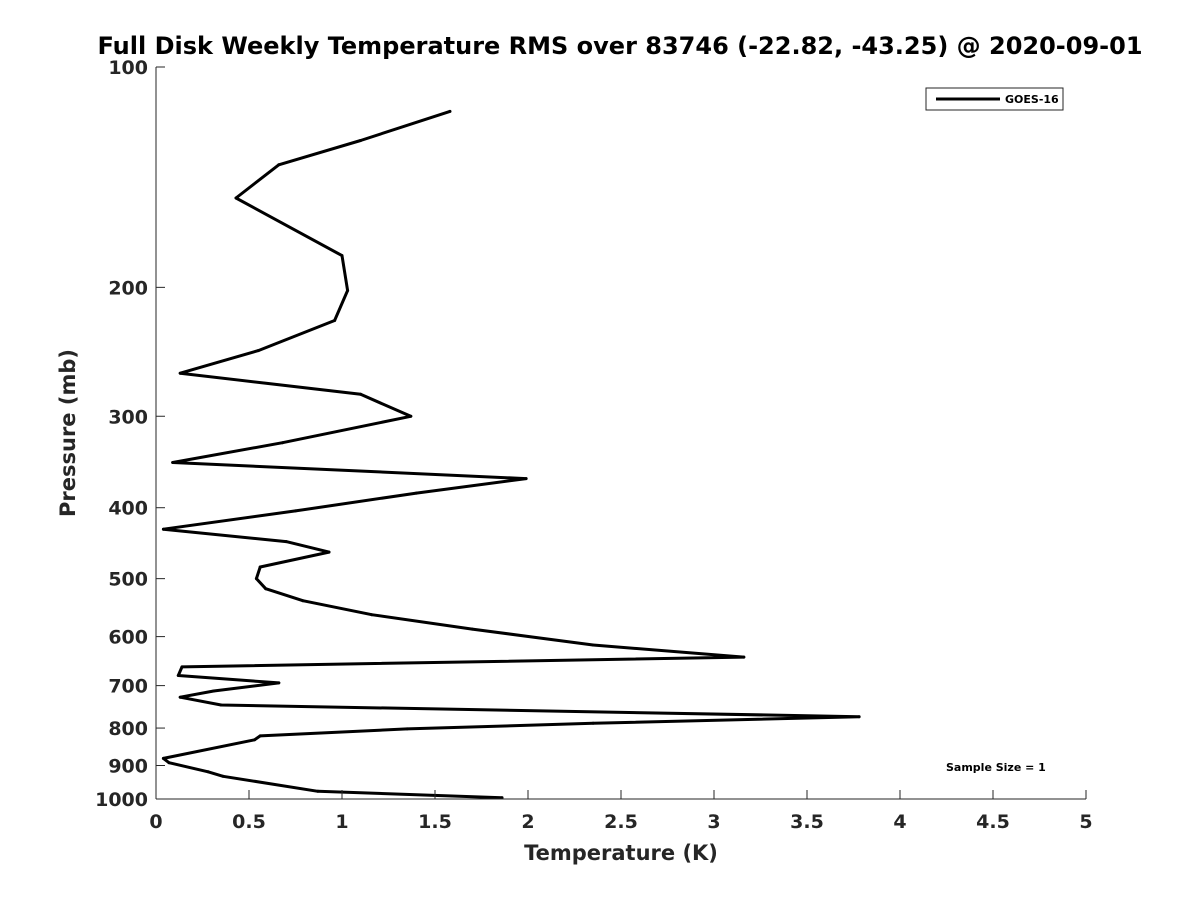 Image resolution: width=1200 pixels, height=900 pixels. I want to click on y-tick-label: 200, so click(128, 288).